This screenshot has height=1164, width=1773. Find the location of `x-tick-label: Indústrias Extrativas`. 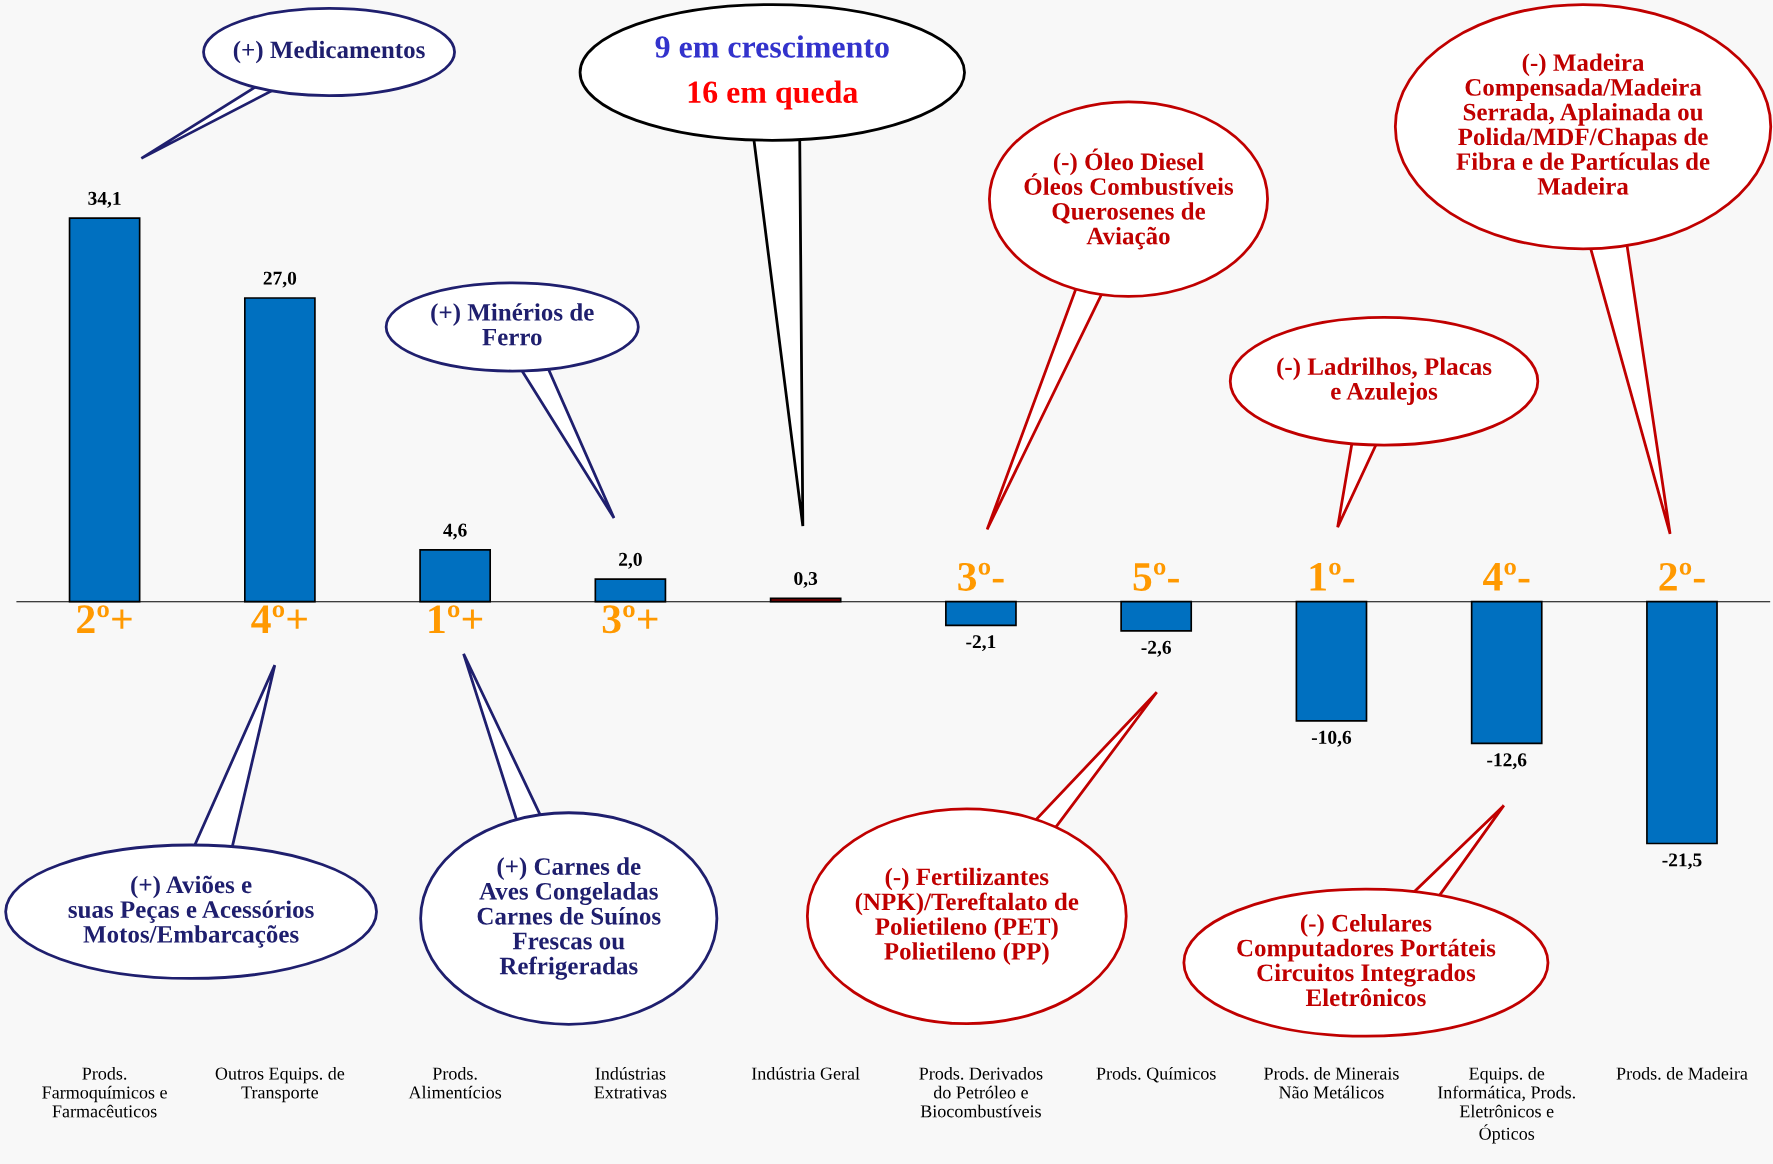

x-tick-label: Indústrias Extrativas is located at coordinates (630, 1082).